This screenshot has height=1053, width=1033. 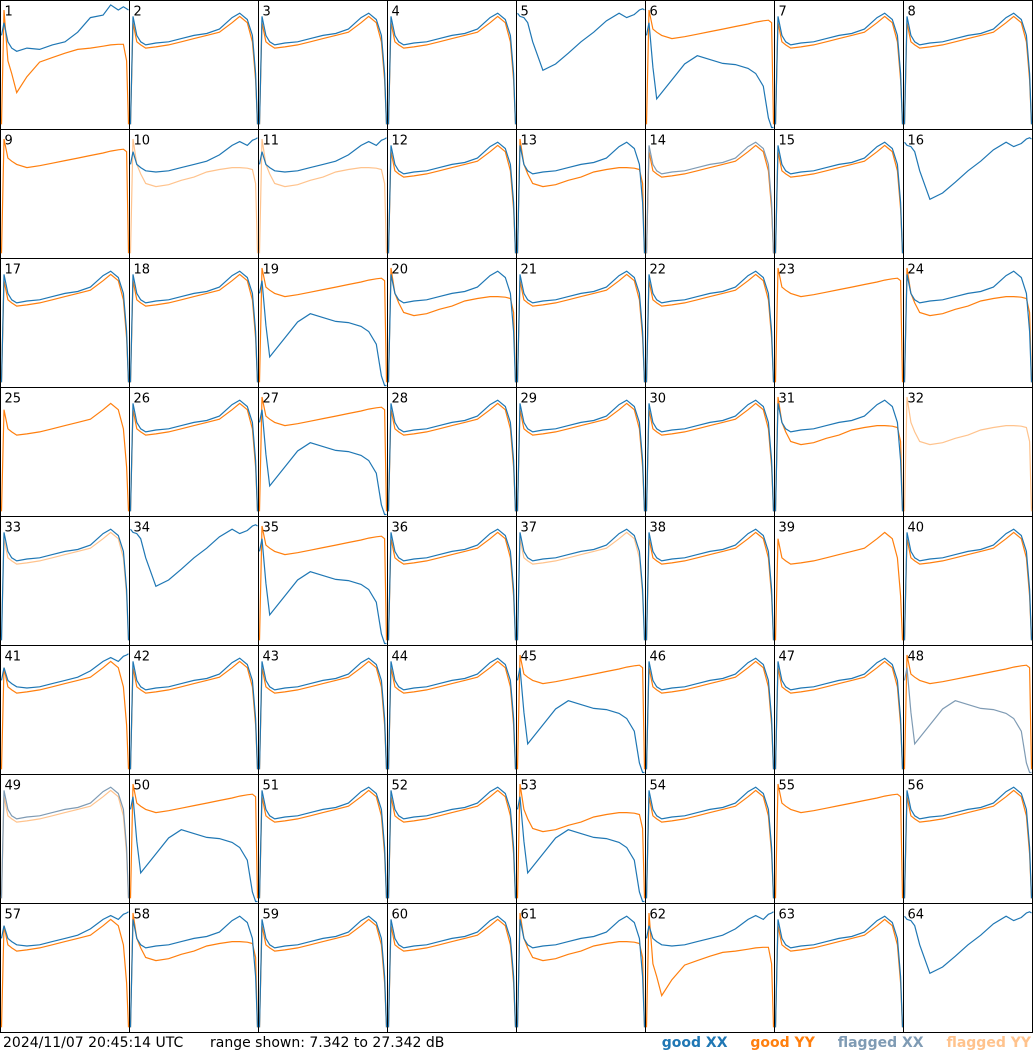 I want to click on panel-label: 4, so click(x=396, y=12).